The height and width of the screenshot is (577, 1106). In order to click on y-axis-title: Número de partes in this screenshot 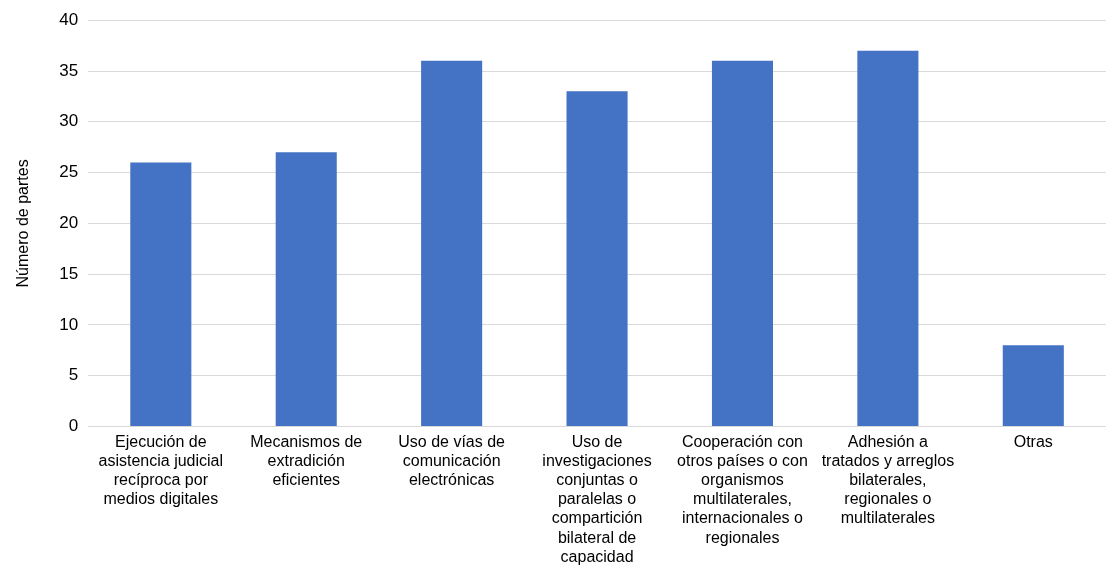, I will do `click(23, 223)`.